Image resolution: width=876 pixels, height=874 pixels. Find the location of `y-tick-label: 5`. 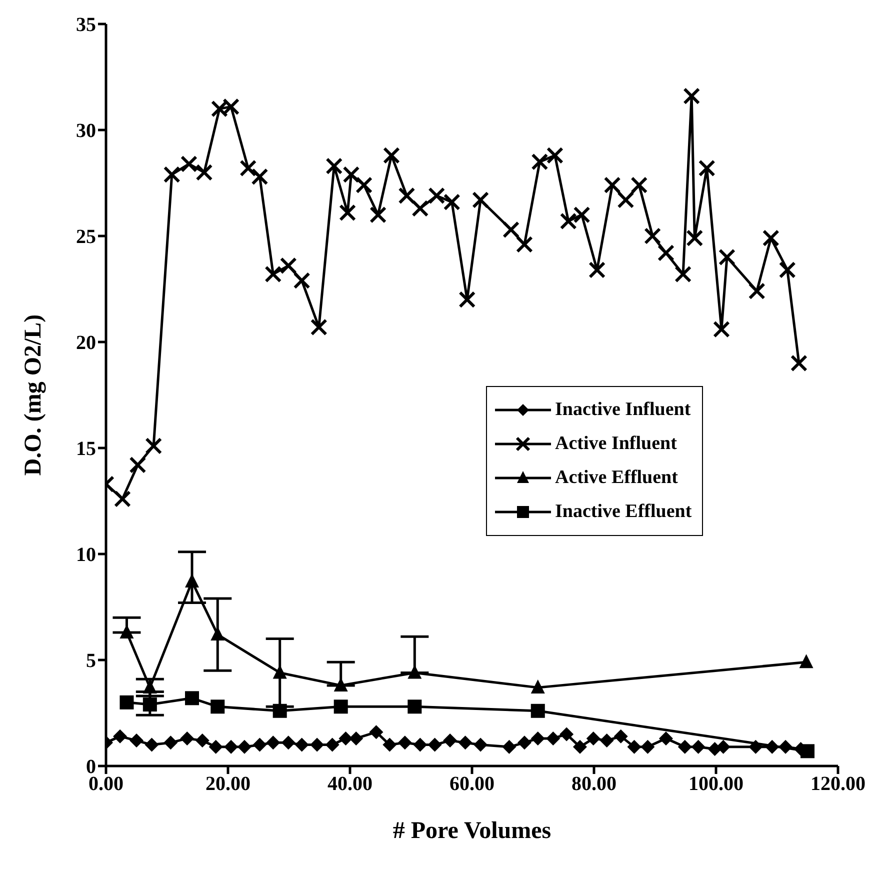

y-tick-label: 5 is located at coordinates (91, 661).